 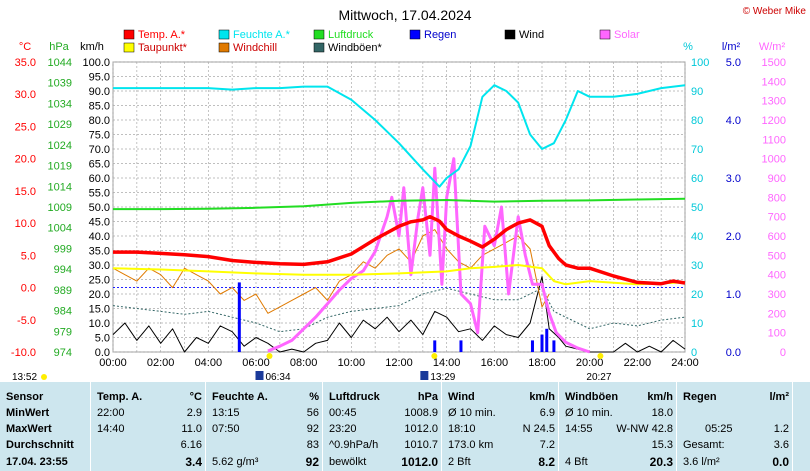 I want to click on luftdruck-line, so click(x=399, y=204).